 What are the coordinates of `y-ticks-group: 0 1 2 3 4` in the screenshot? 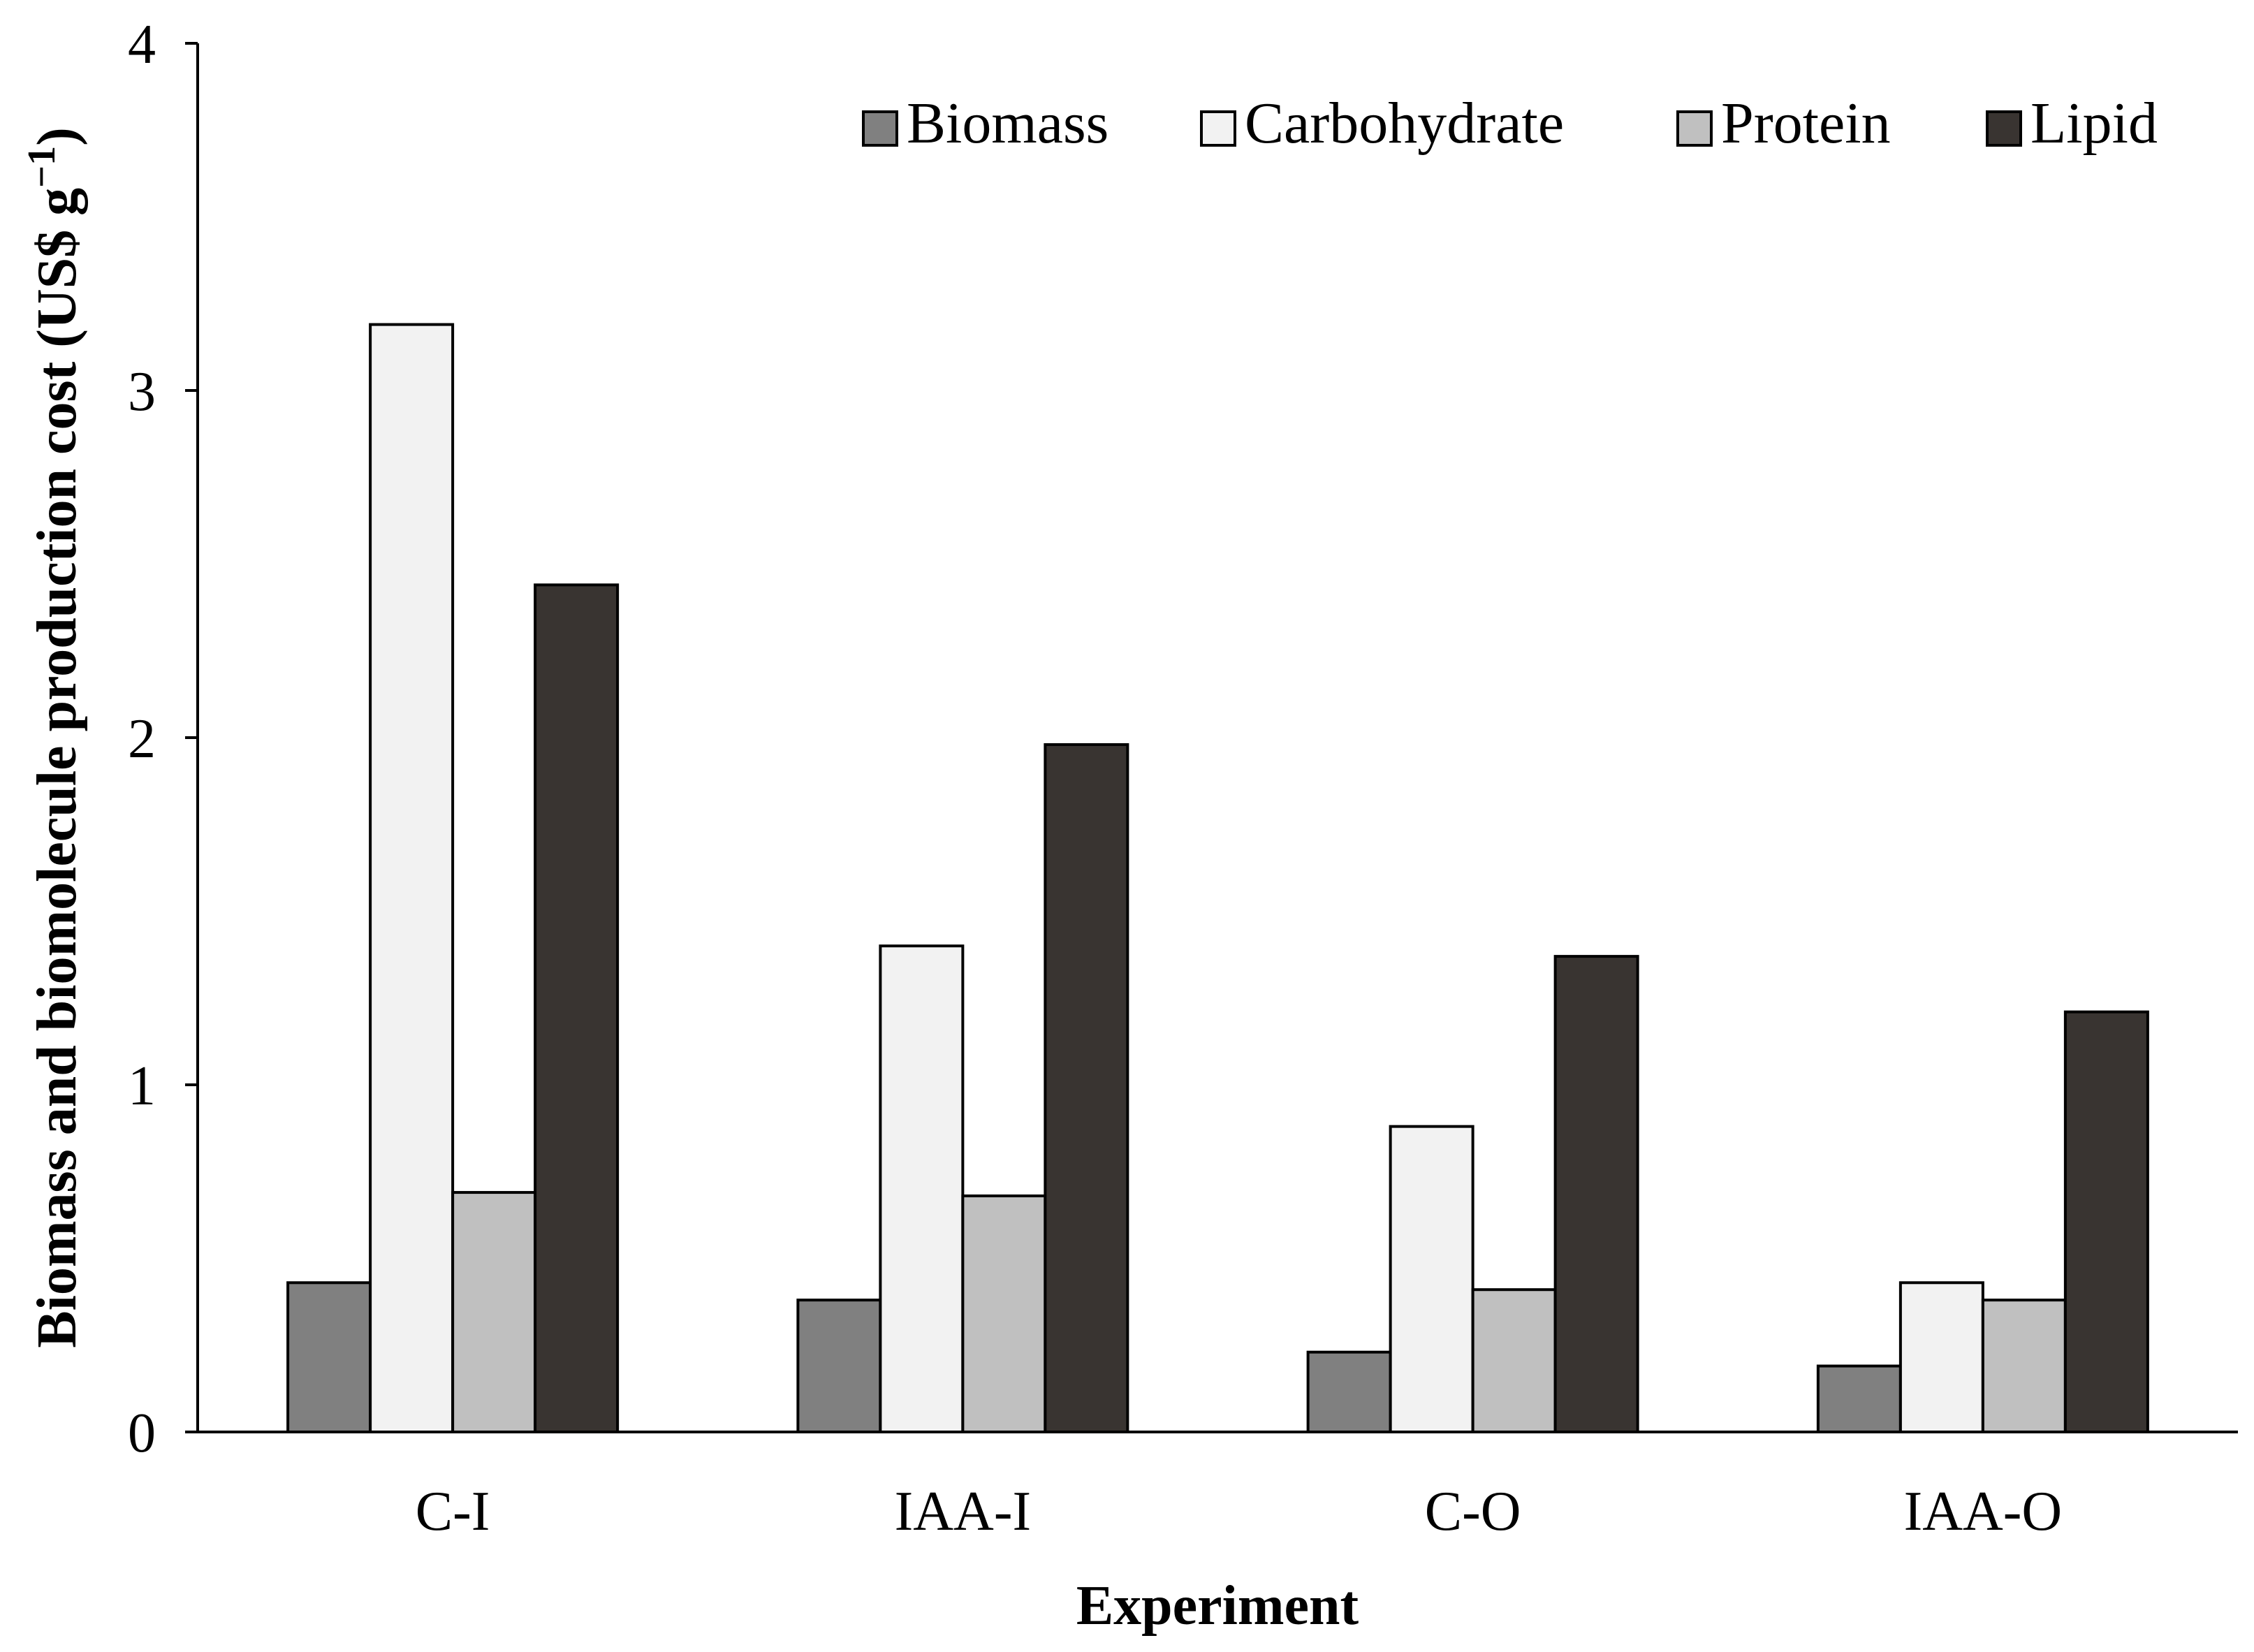 It's located at (163, 739).